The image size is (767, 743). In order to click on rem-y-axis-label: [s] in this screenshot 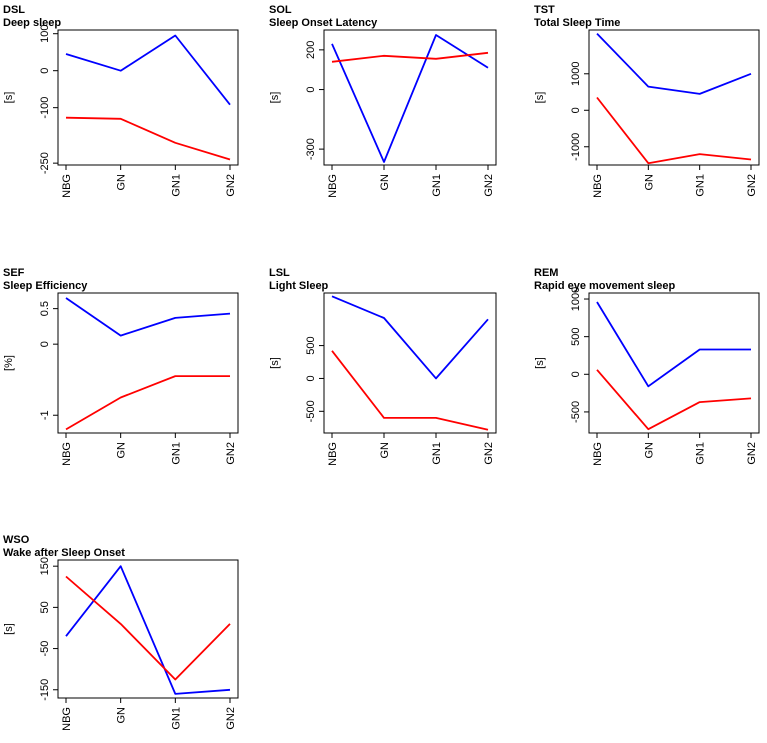, I will do `click(540, 363)`.